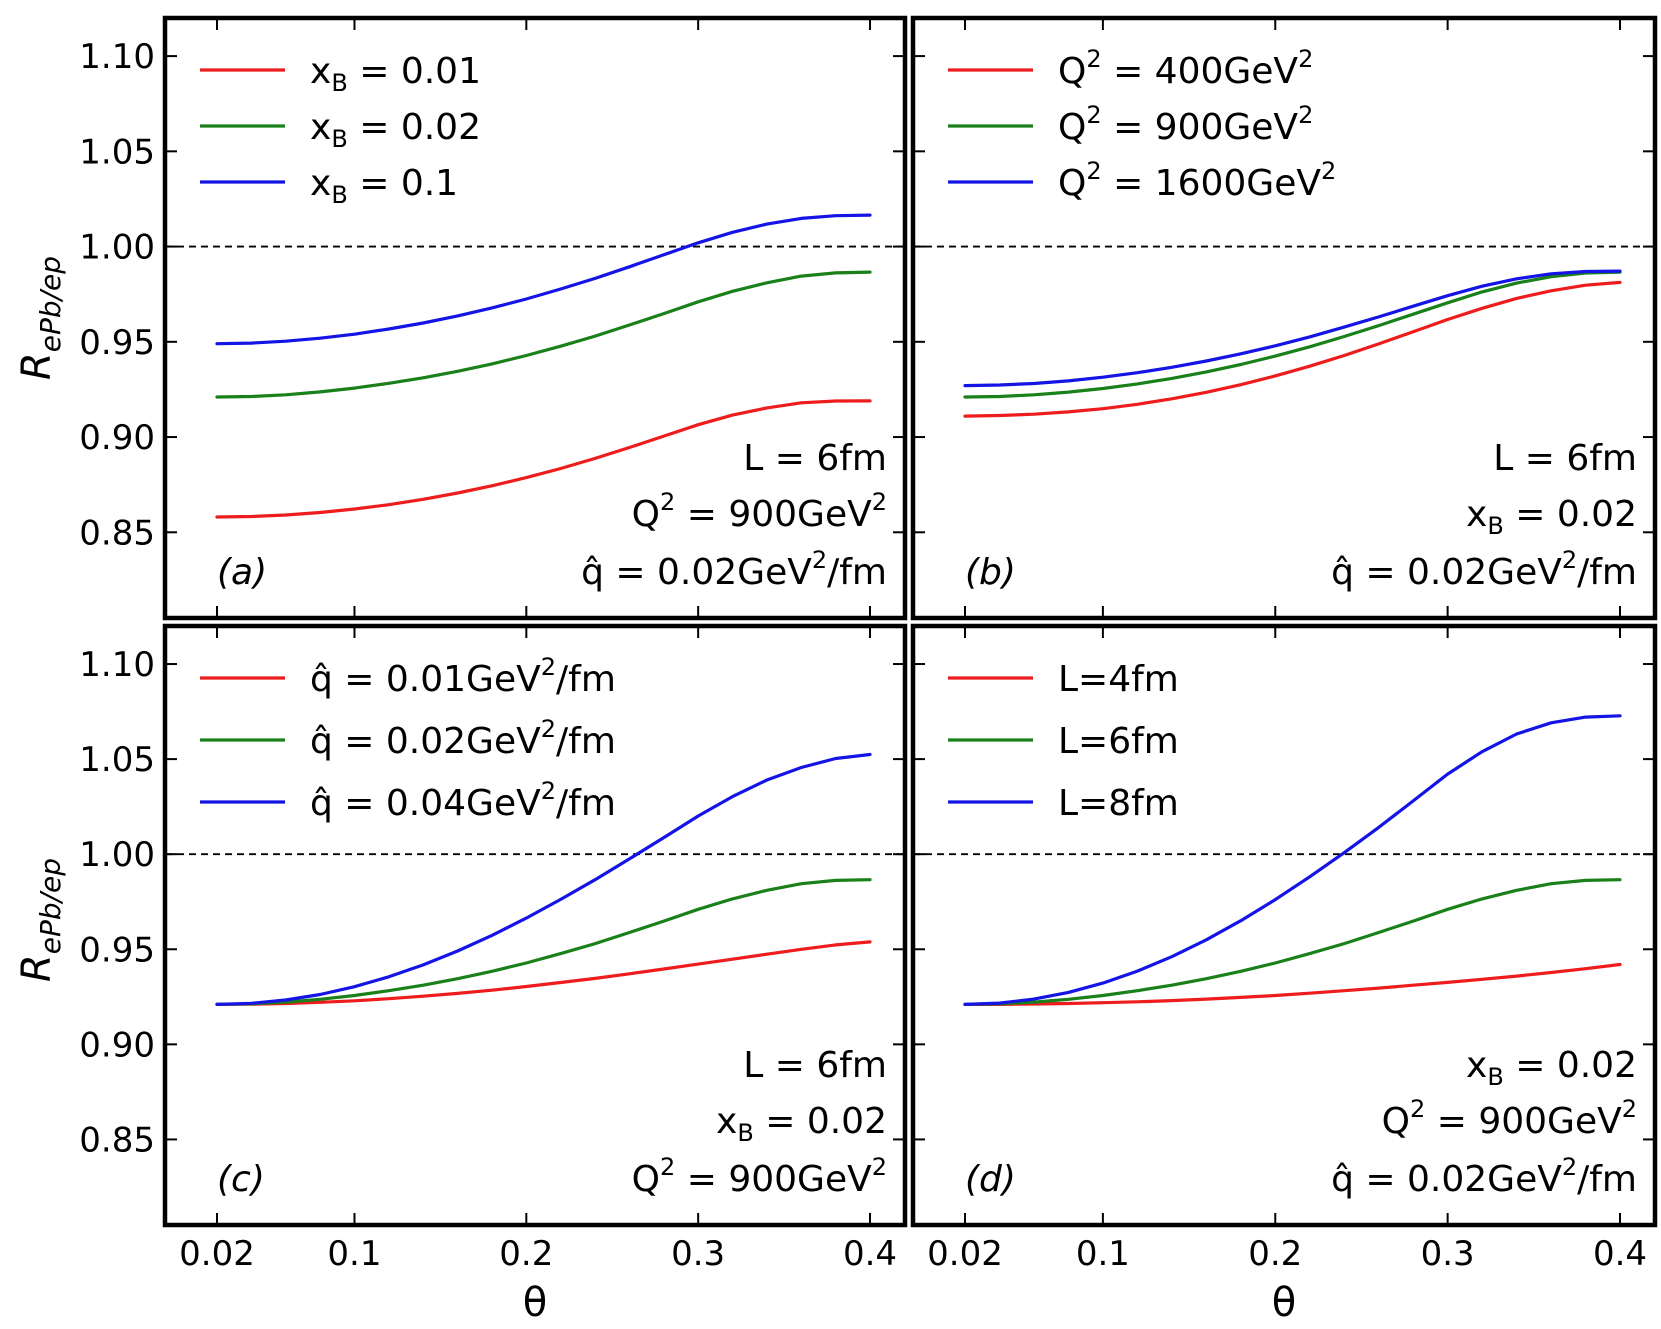 Image resolution: width=1661 pixels, height=1329 pixels. I want to click on legend-entry: L=6fm, so click(1118, 741).